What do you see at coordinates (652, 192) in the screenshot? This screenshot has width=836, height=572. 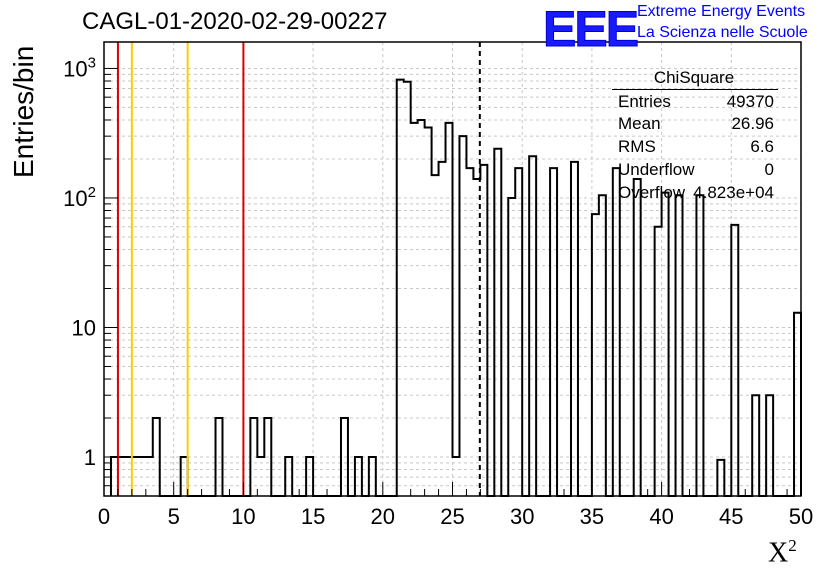 I see `stats-key: Overflow` at bounding box center [652, 192].